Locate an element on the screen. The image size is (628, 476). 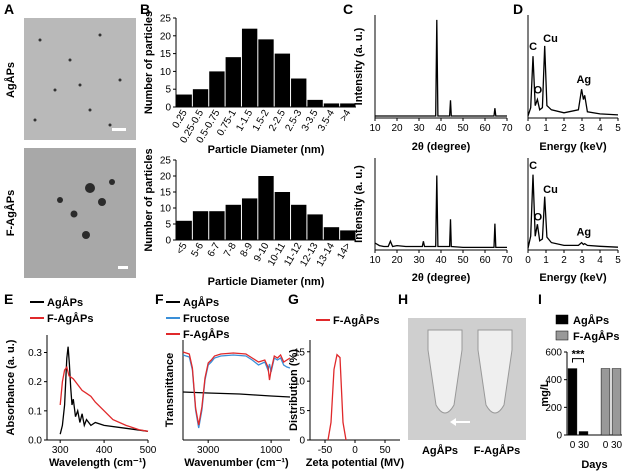
panel-label: H is located at coordinates (403, 299).